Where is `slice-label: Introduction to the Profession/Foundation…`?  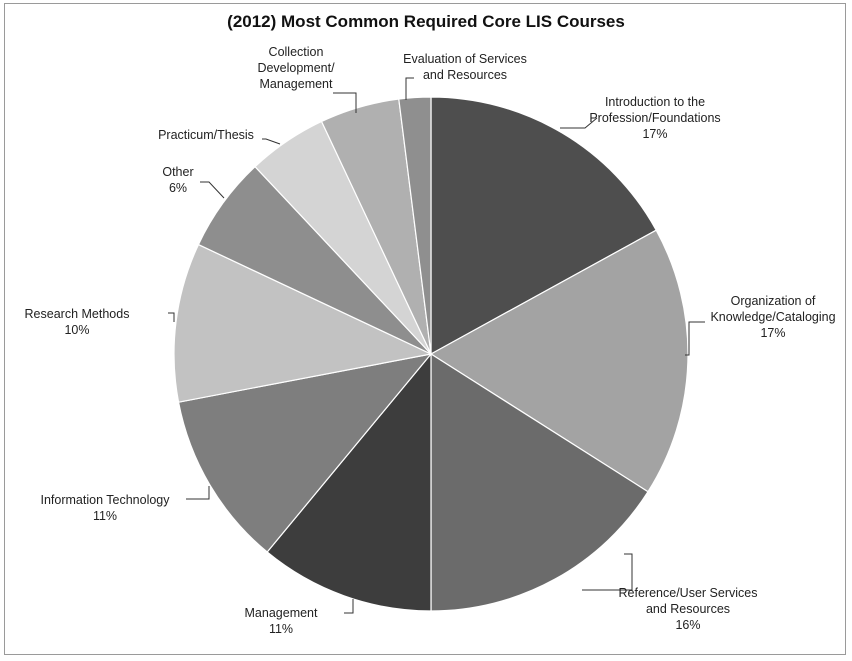
slice-label: Introduction to the Profession/Foundation… is located at coordinates (654, 118).